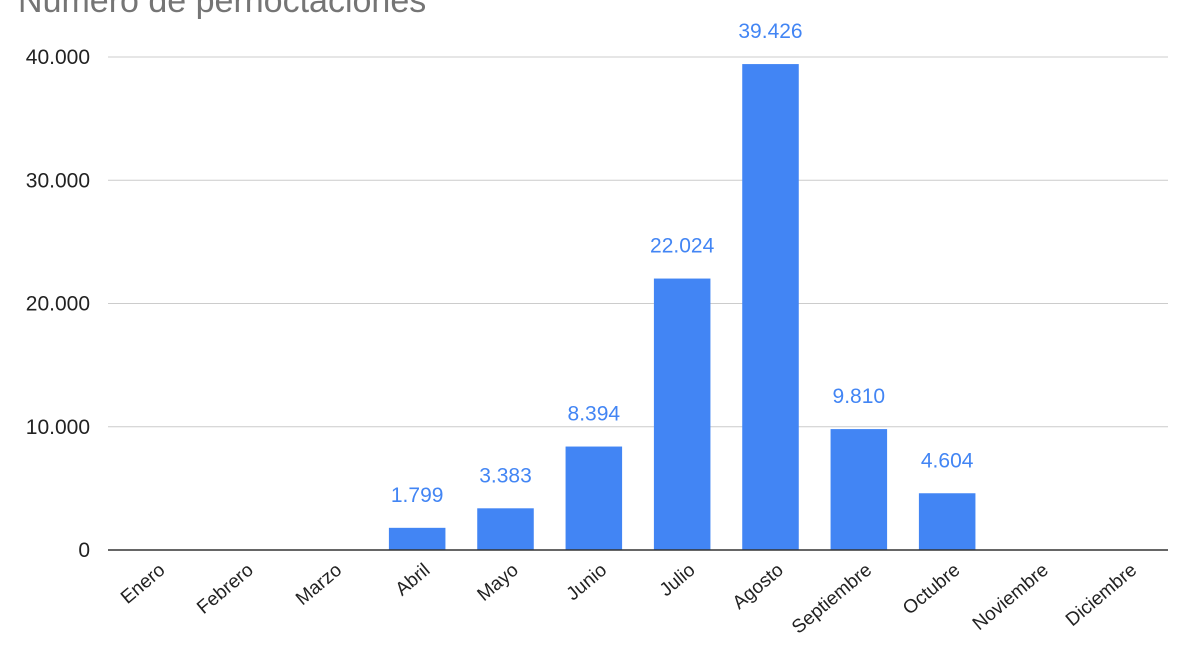 This screenshot has height=669, width=1183. I want to click on data-label: 8.394, so click(594, 414).